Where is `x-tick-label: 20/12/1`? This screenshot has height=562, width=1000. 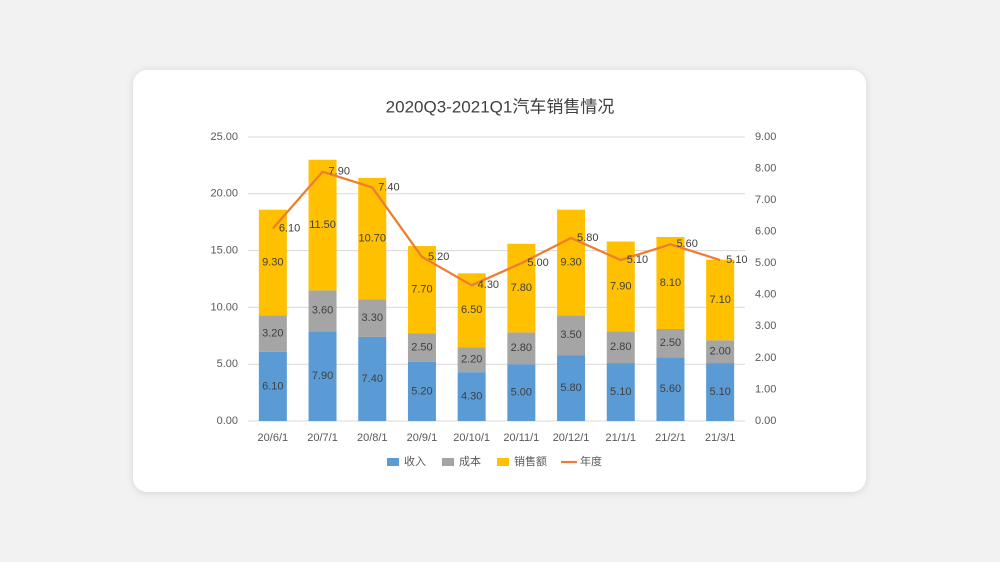 x-tick-label: 20/12/1 is located at coordinates (571, 438).